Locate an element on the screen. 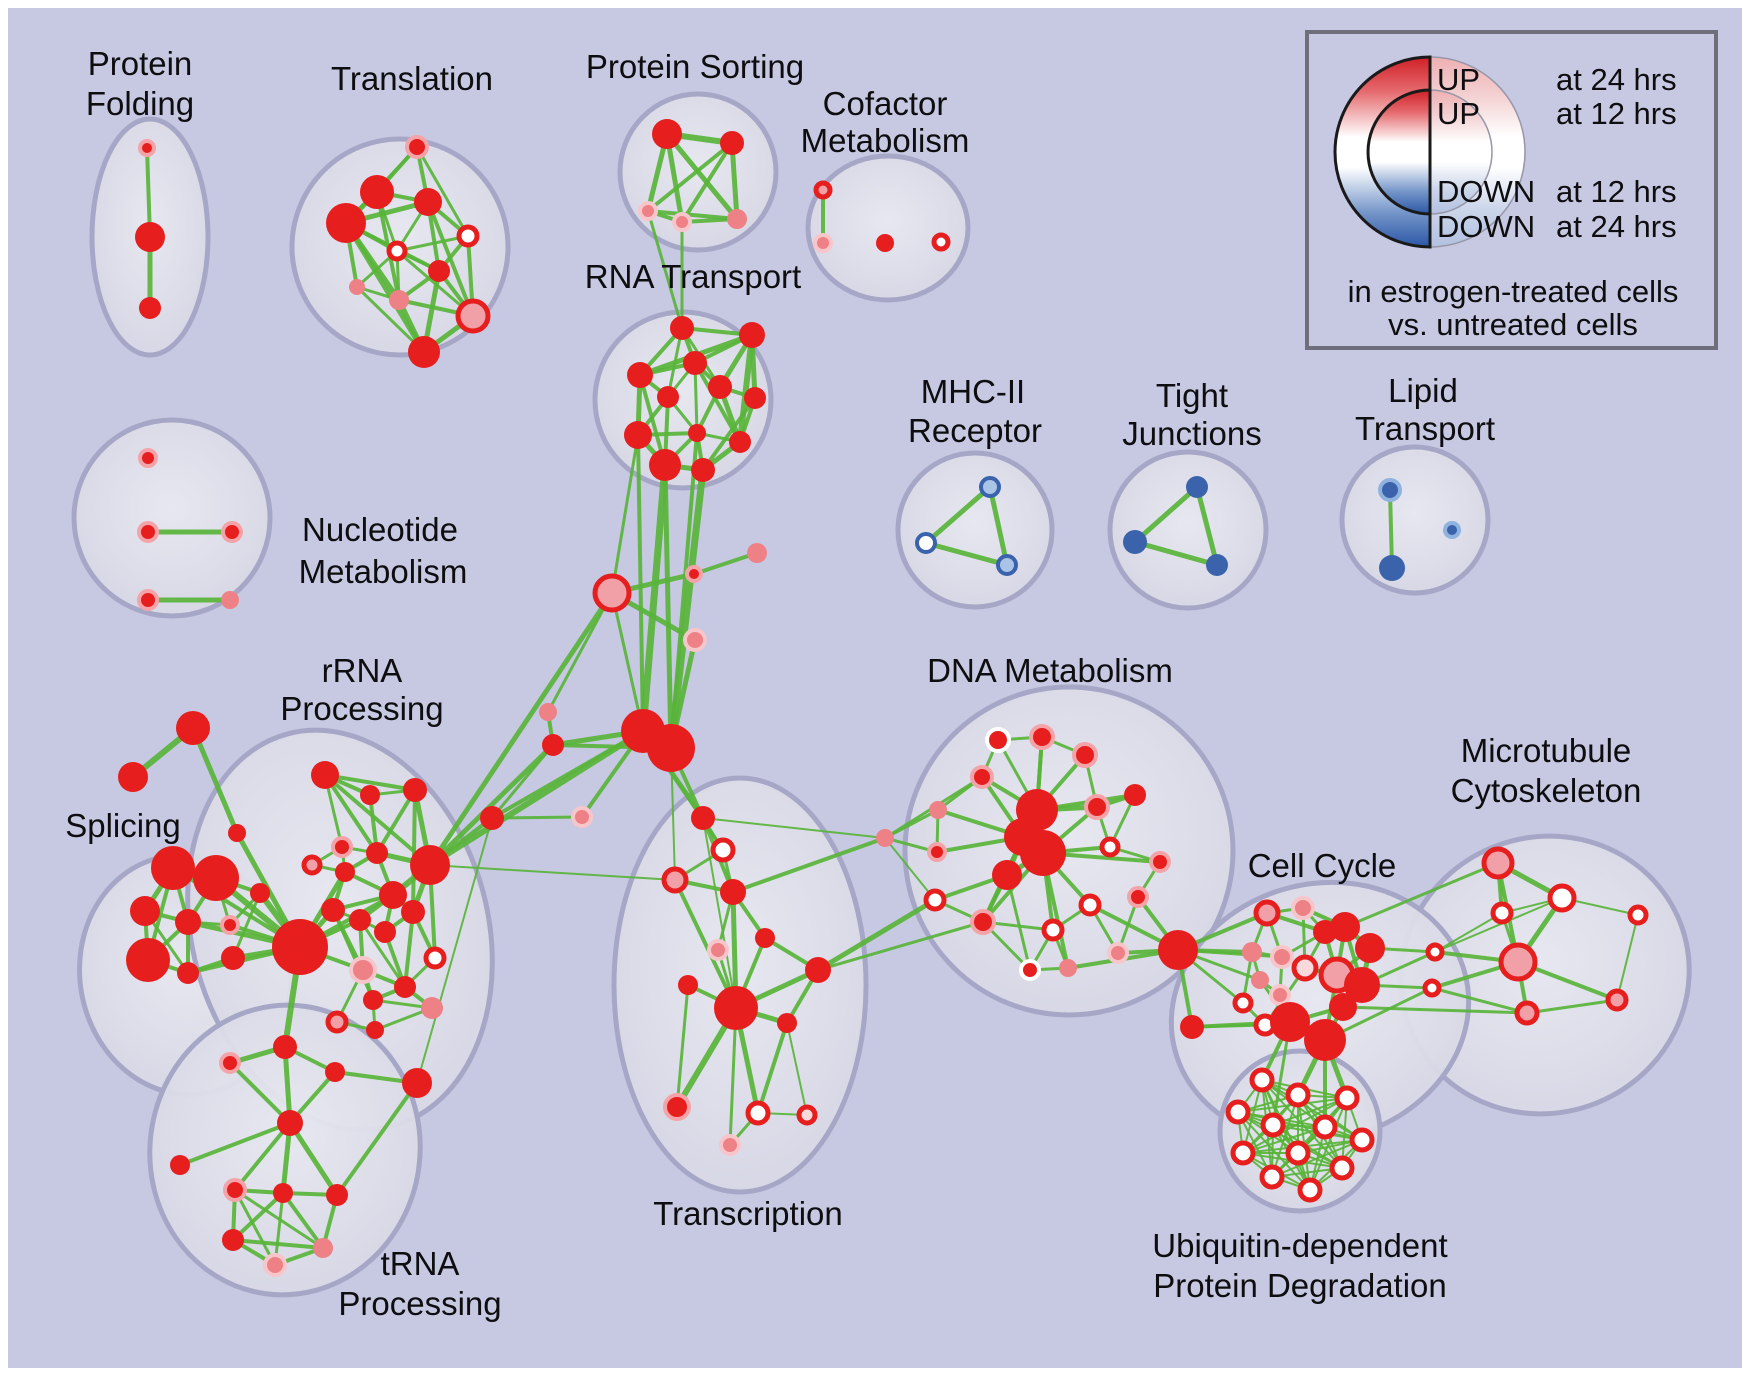 This screenshot has height=1376, width=1750. legend-color-wheel is located at coordinates (1399, 152).